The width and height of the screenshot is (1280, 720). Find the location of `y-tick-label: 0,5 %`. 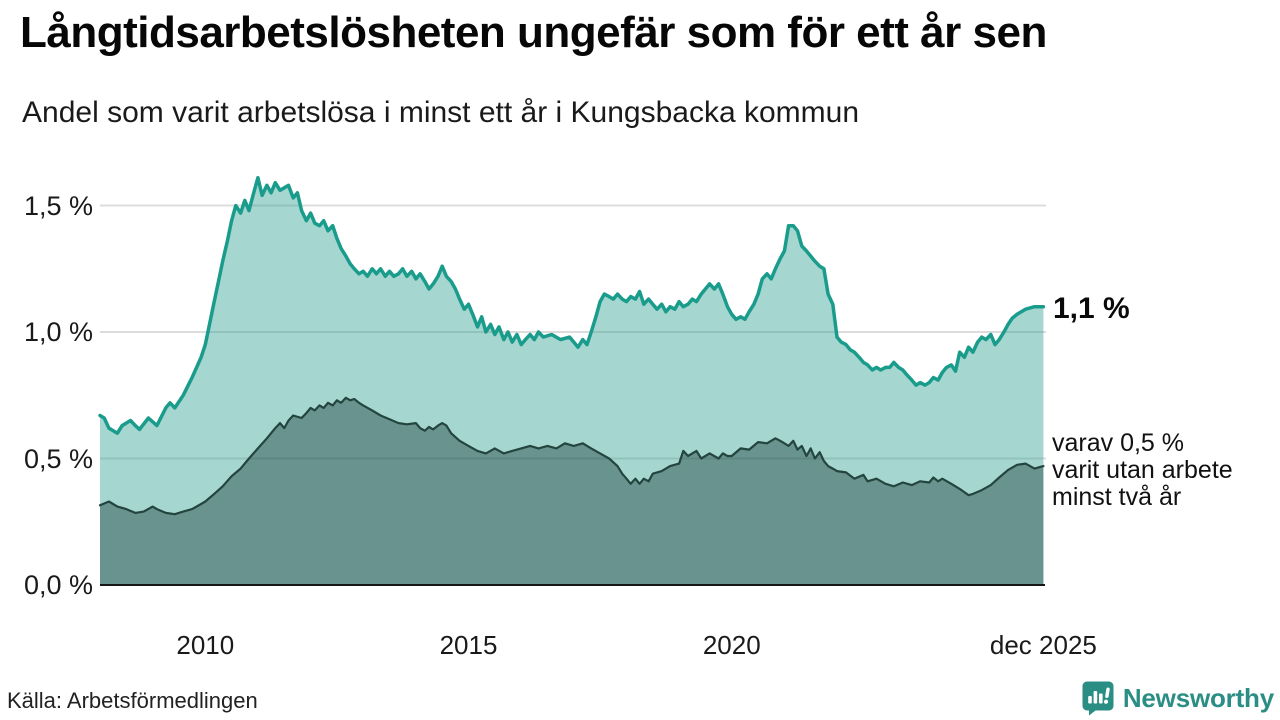

y-tick-label: 0,5 % is located at coordinates (58, 458).